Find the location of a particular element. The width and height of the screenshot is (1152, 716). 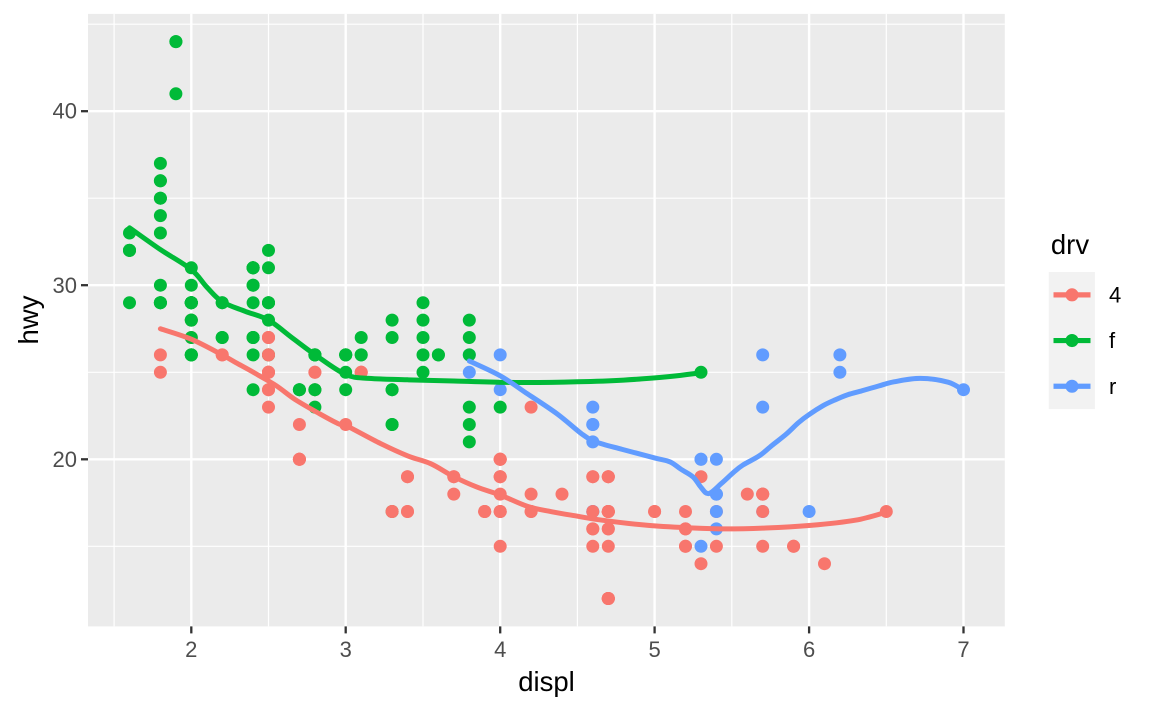

svg-text: displ is located at coordinates (546, 681).